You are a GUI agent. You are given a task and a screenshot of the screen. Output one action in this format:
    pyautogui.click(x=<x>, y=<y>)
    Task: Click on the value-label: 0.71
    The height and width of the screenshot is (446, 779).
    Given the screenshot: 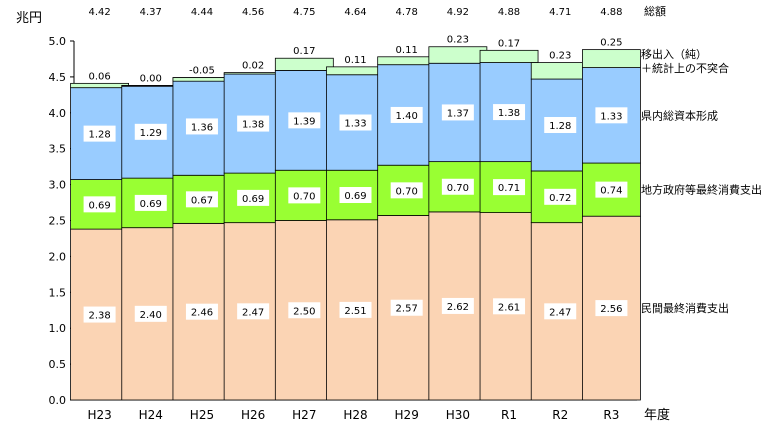 What is the action you would take?
    pyautogui.click(x=509, y=188)
    